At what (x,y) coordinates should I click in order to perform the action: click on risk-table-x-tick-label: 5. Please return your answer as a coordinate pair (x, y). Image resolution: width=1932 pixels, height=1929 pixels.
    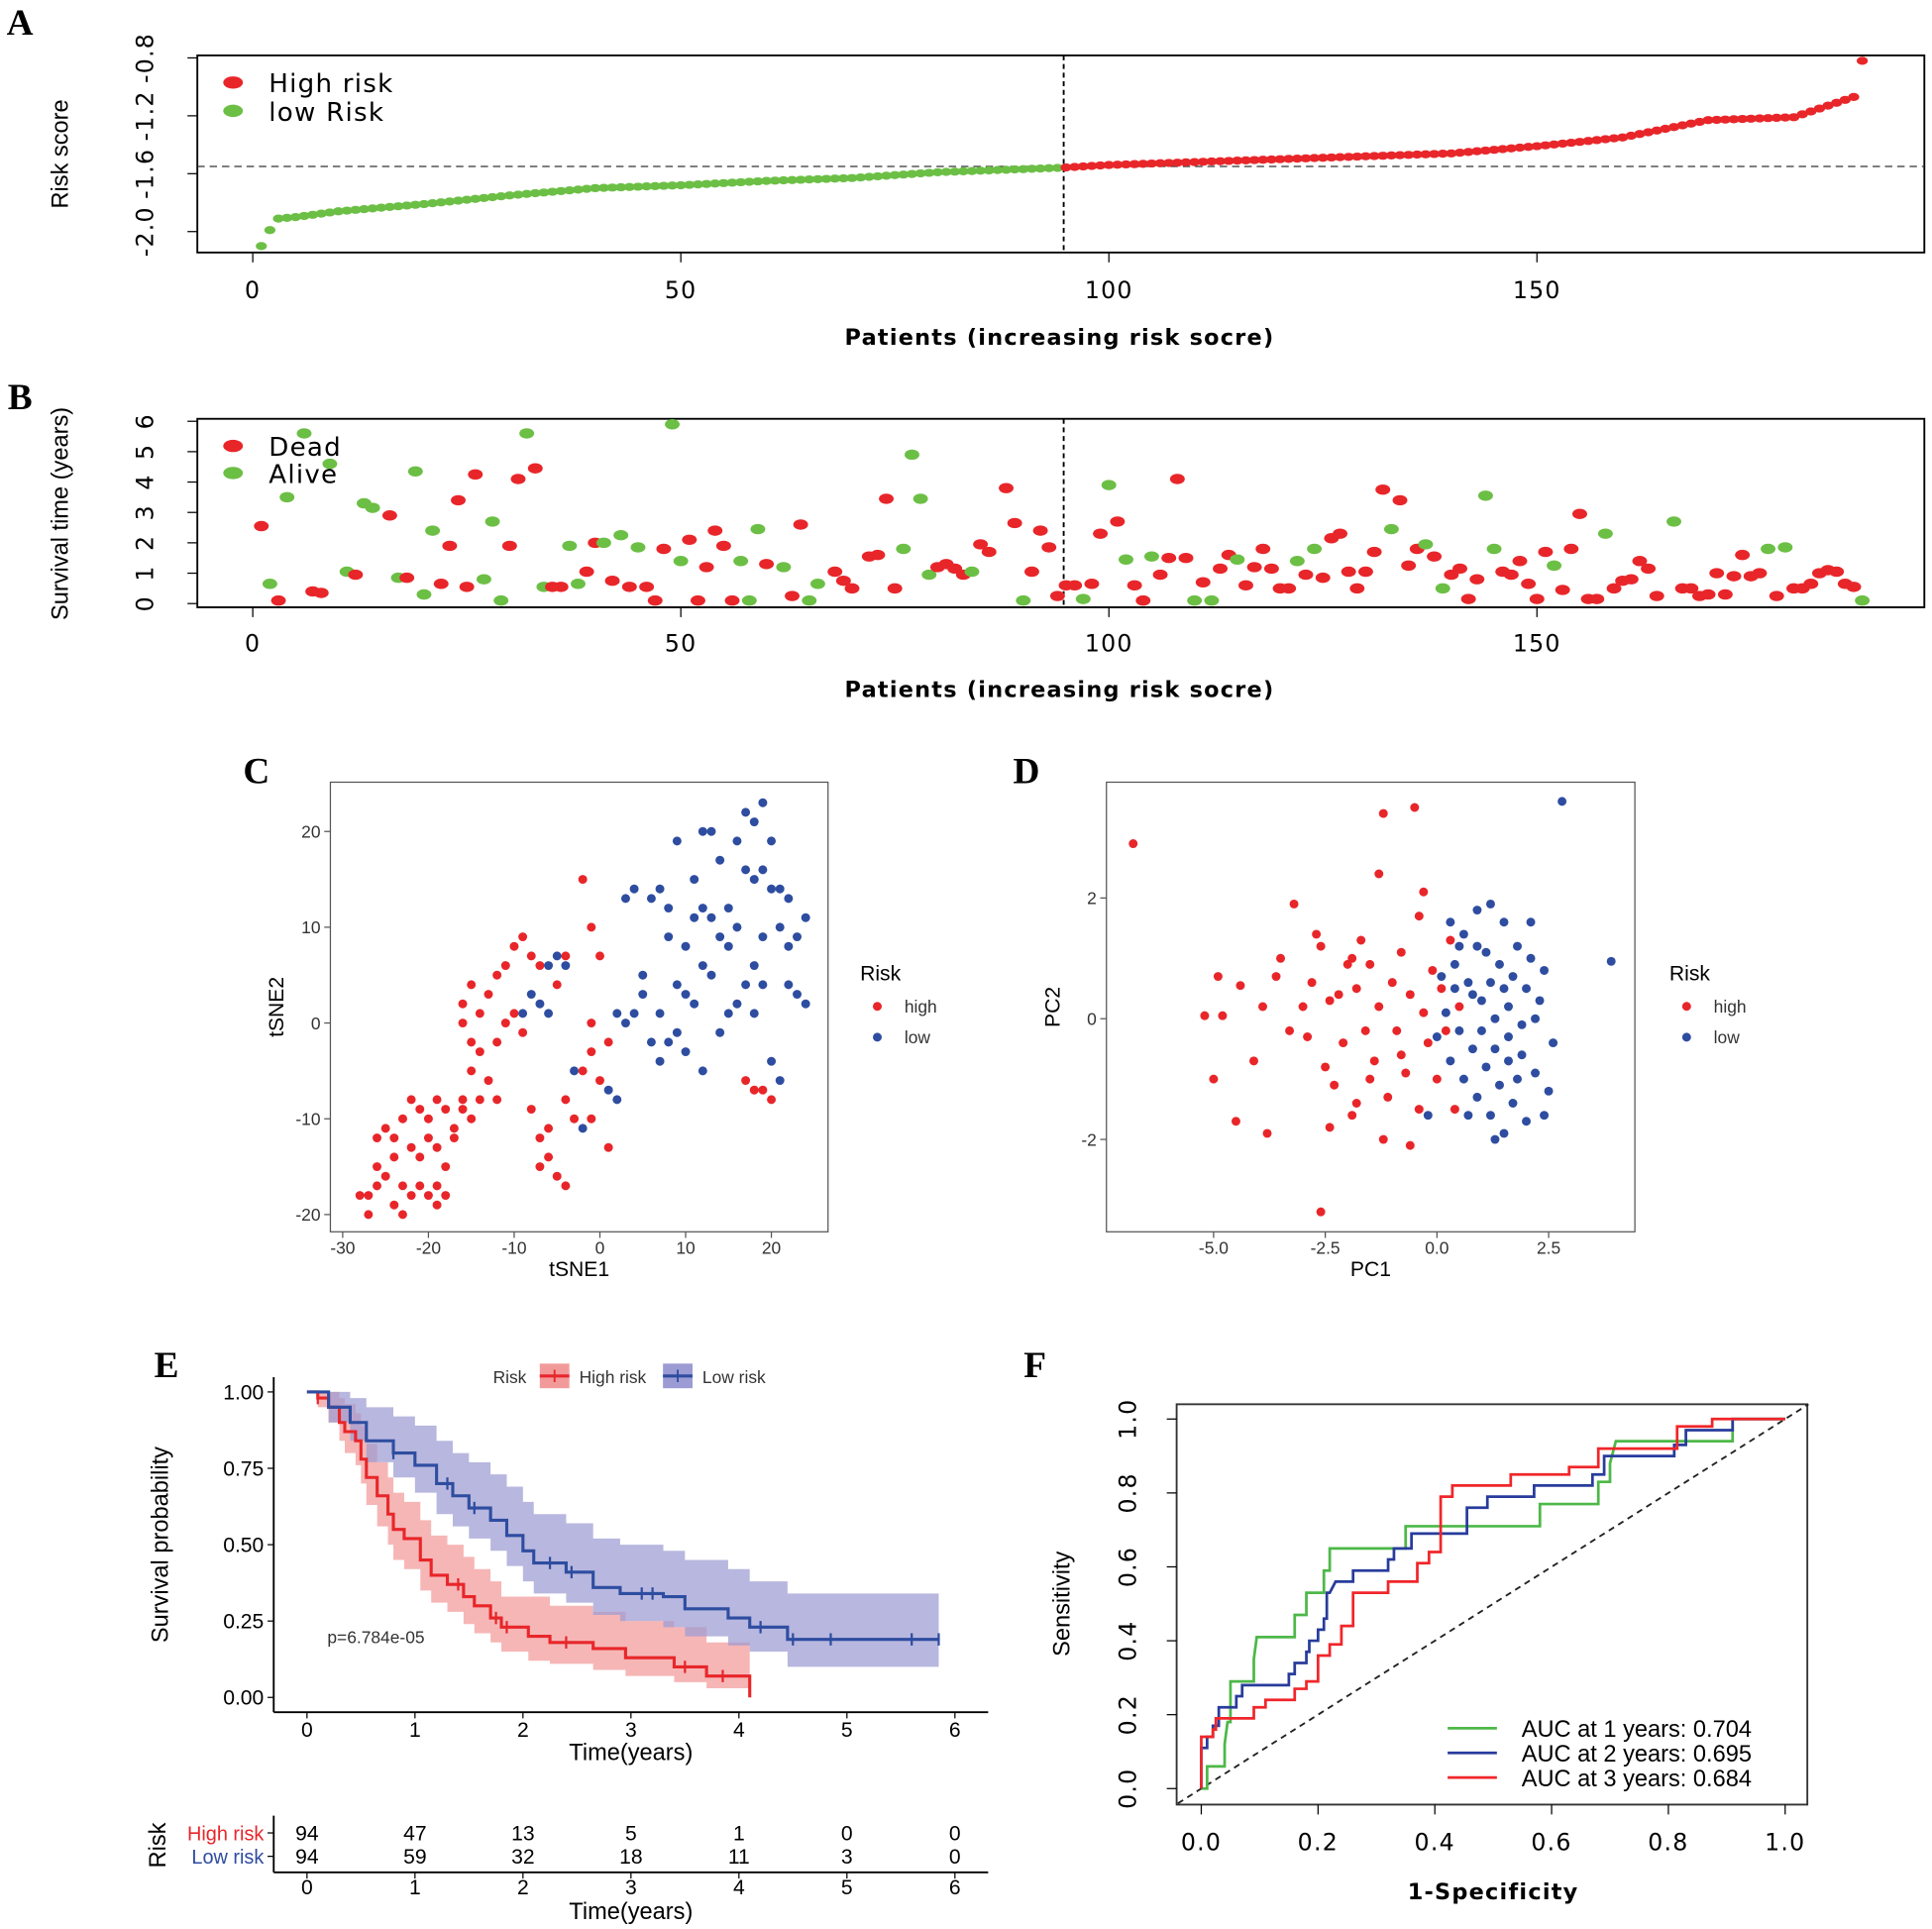
    Looking at the image, I should click on (847, 1887).